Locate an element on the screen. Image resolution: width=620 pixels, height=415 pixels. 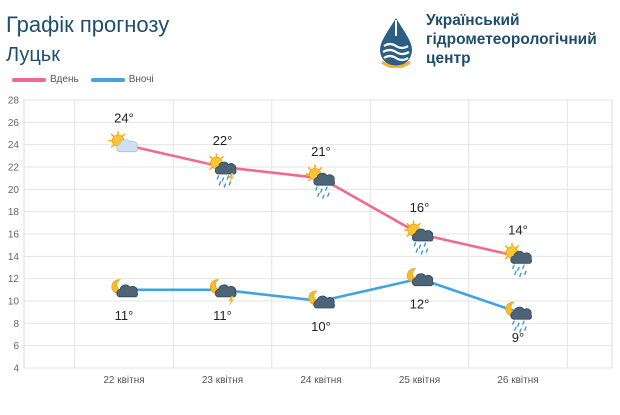
y-tick-label: 6 is located at coordinates (16, 346).